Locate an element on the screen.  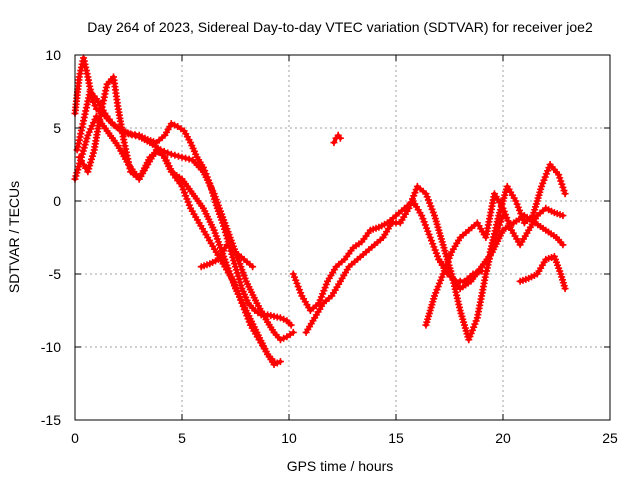
y-tick-label: 10 is located at coordinates (53, 55).